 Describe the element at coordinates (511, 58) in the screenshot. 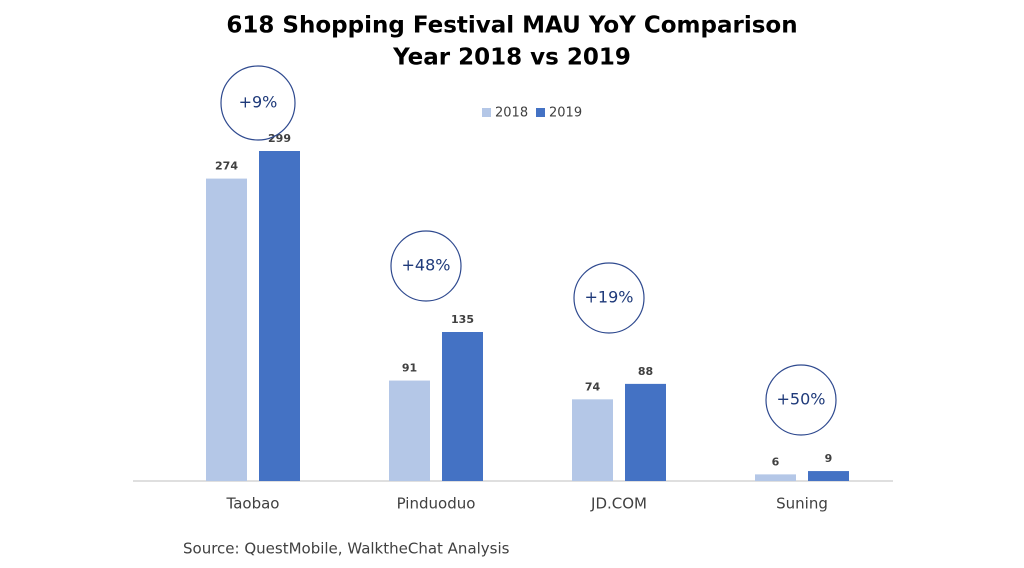

I see `chart-subtitle: Year 2018 vs 2019` at that location.